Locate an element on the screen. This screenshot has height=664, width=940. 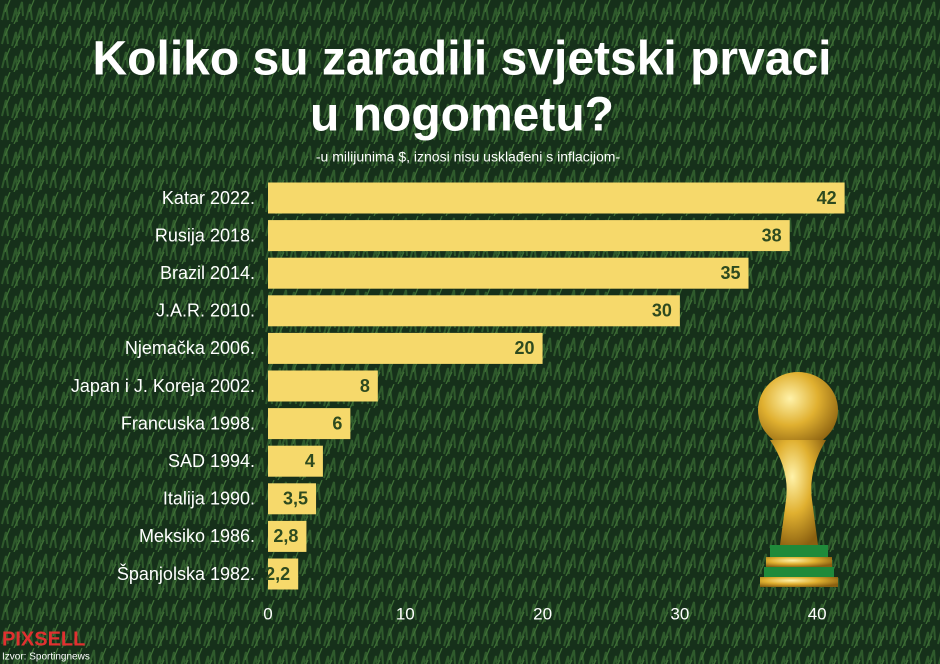
y-tick-label: Njemačka 2006. is located at coordinates (190, 348).